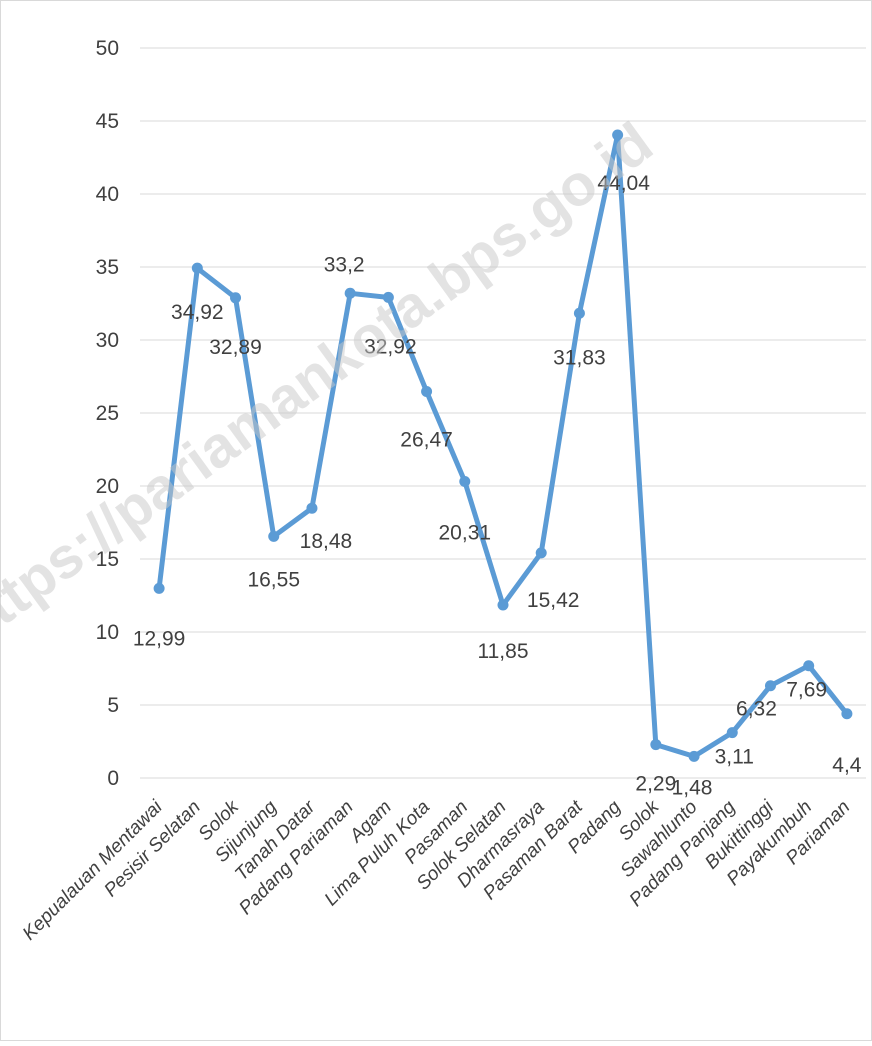  What do you see at coordinates (692, 787) in the screenshot?
I see `data-label: 1,48` at bounding box center [692, 787].